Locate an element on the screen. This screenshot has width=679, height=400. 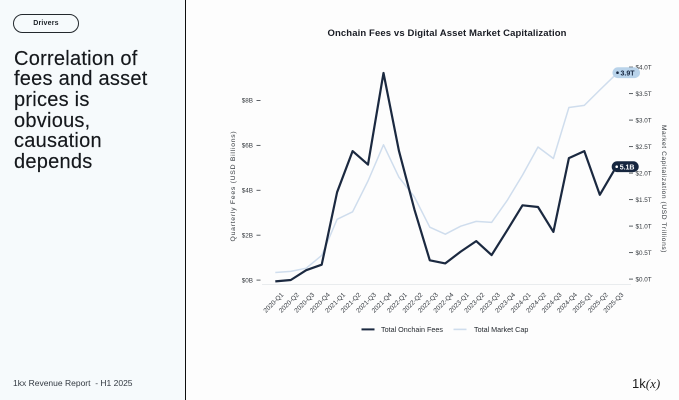
svg-text: 5.1B is located at coordinates (627, 167).